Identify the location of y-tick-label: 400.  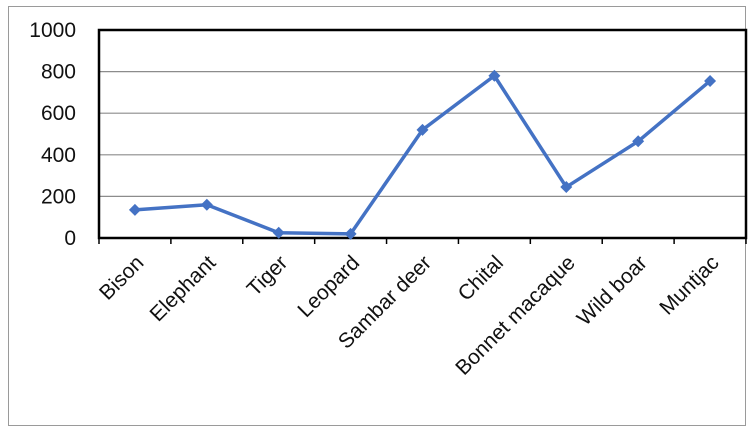
(58, 155).